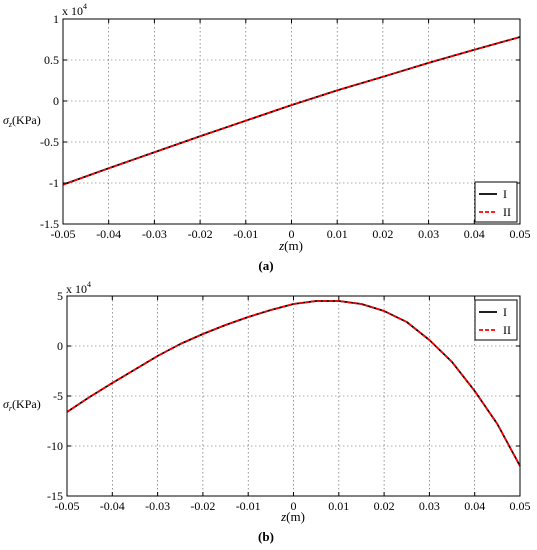  Describe the element at coordinates (266, 536) in the screenshot. I see `panel-label-b: (b)` at that location.